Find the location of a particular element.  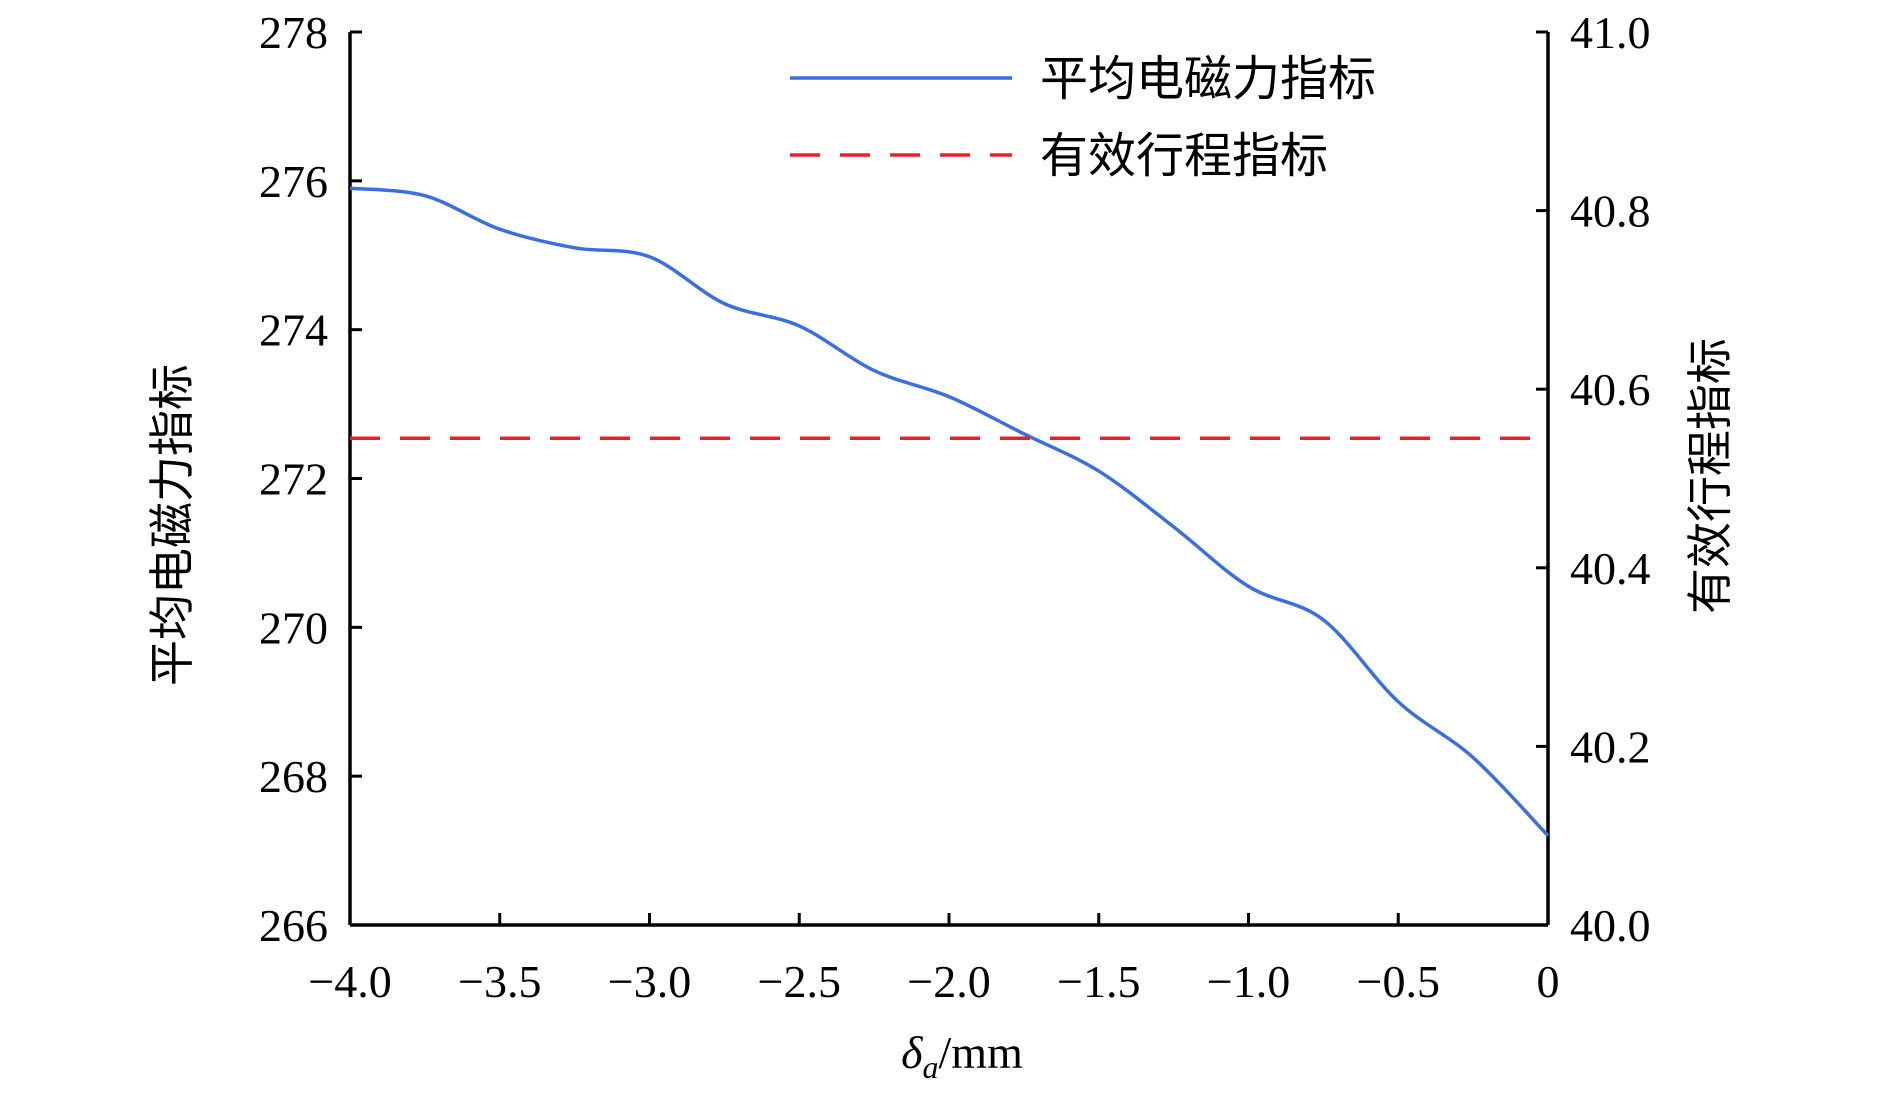

y2-tick-label: 40.8 is located at coordinates (1610, 211).